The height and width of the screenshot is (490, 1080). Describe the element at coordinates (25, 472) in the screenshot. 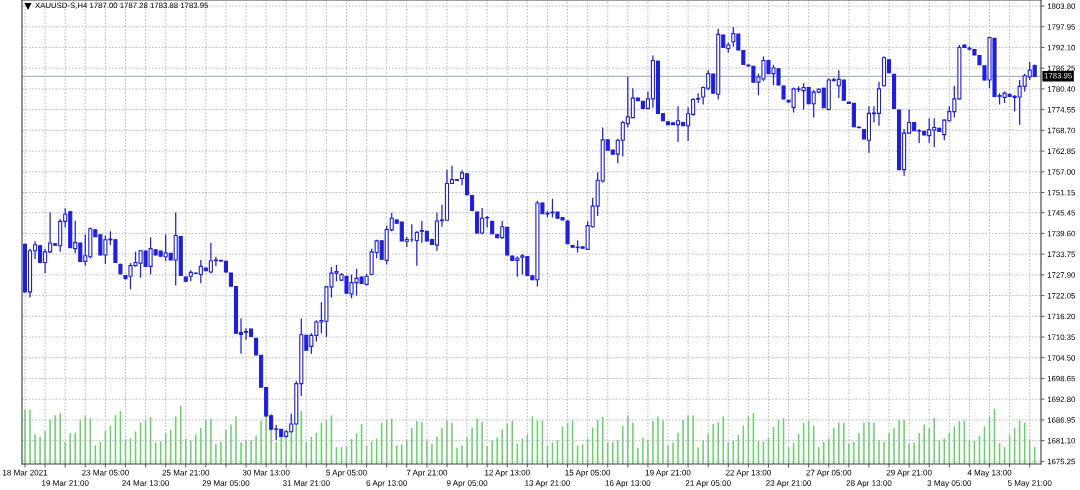

I see `x-tick-label: 18 Mar 2021` at that location.